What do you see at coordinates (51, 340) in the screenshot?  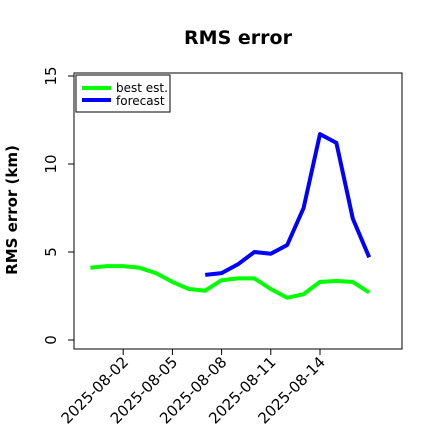 I see `y-tick-label: 0` at bounding box center [51, 340].